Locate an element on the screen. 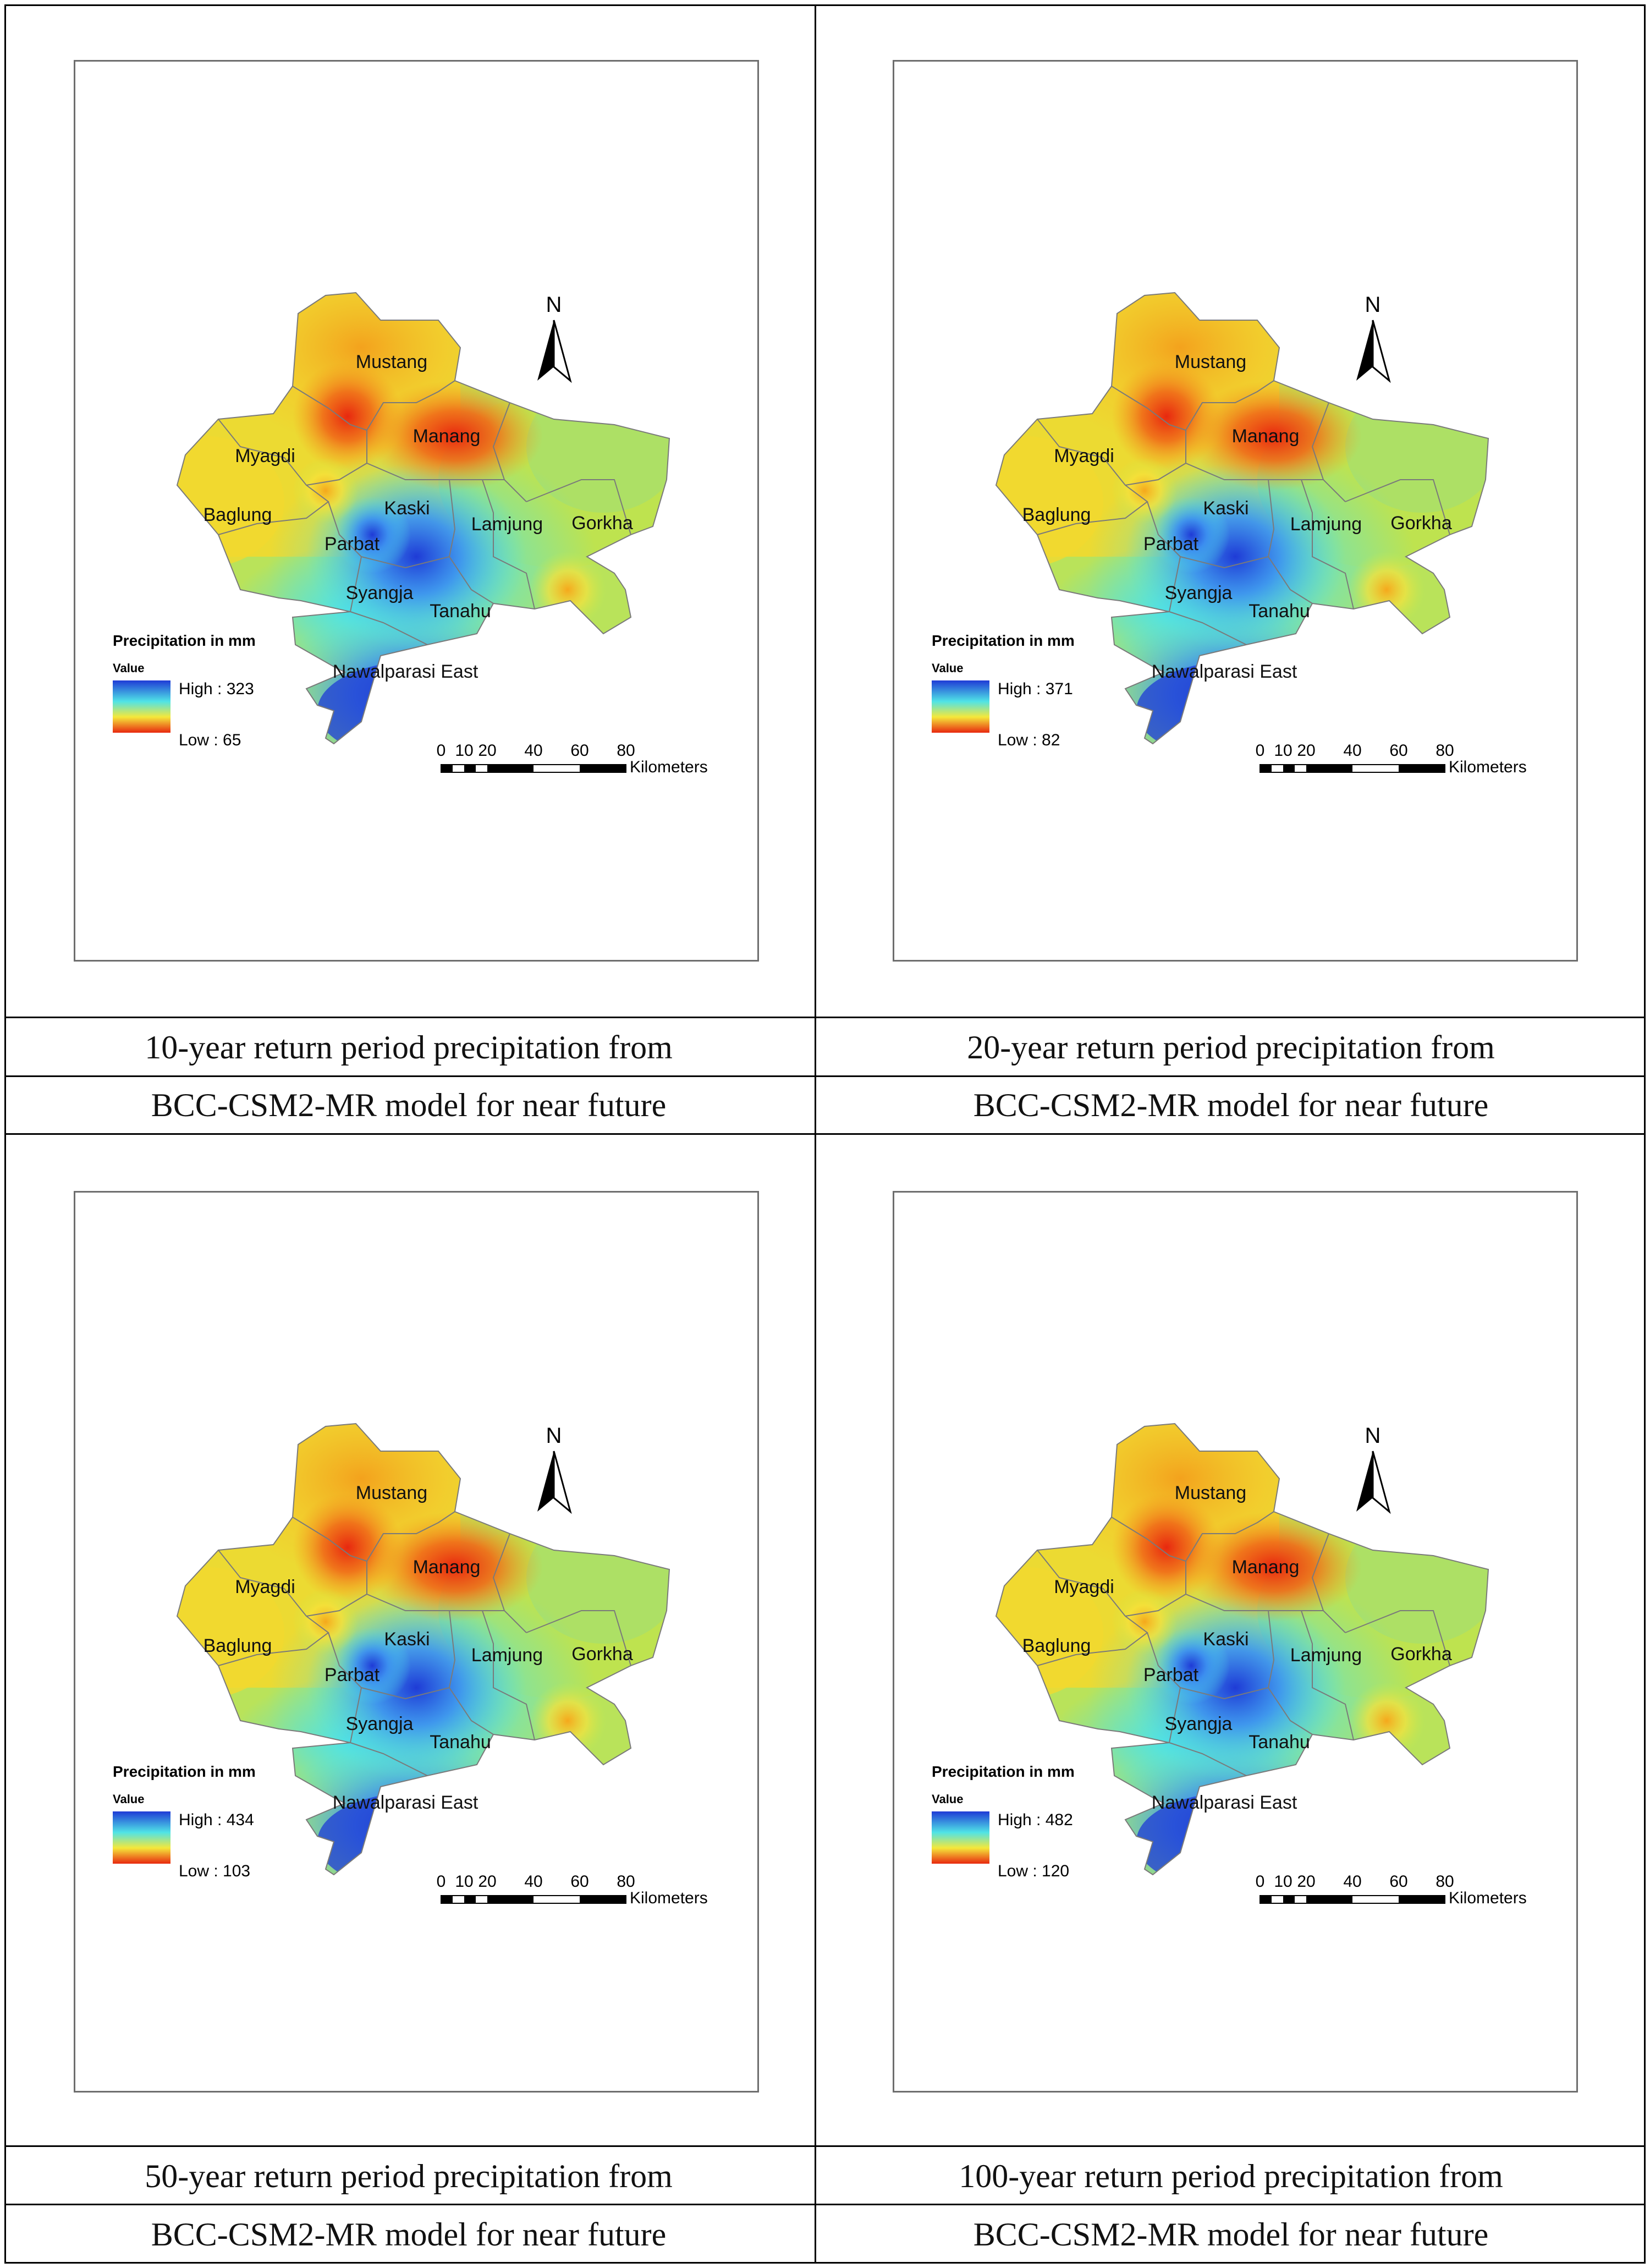  district-label-manang: Manang is located at coordinates (1266, 1567).